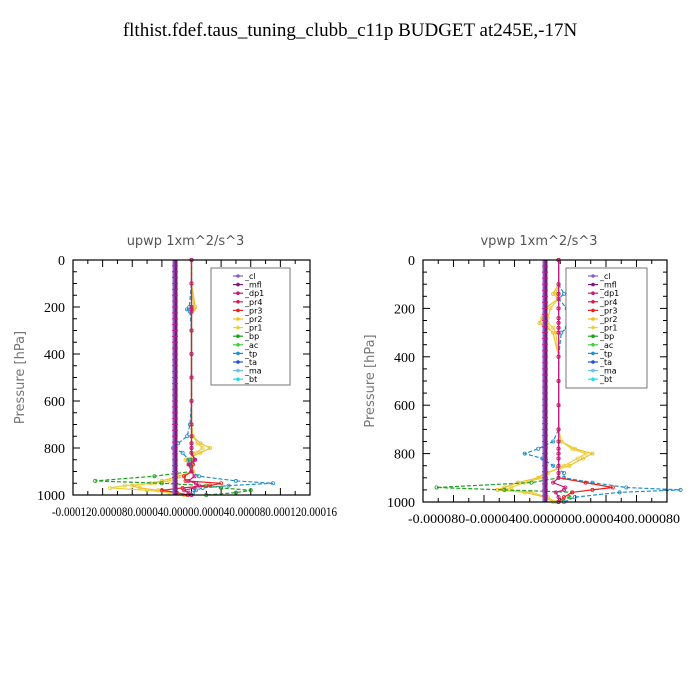 This screenshot has height=700, width=700. What do you see at coordinates (250, 353) in the screenshot?
I see `legend-label: _tp` at bounding box center [250, 353].